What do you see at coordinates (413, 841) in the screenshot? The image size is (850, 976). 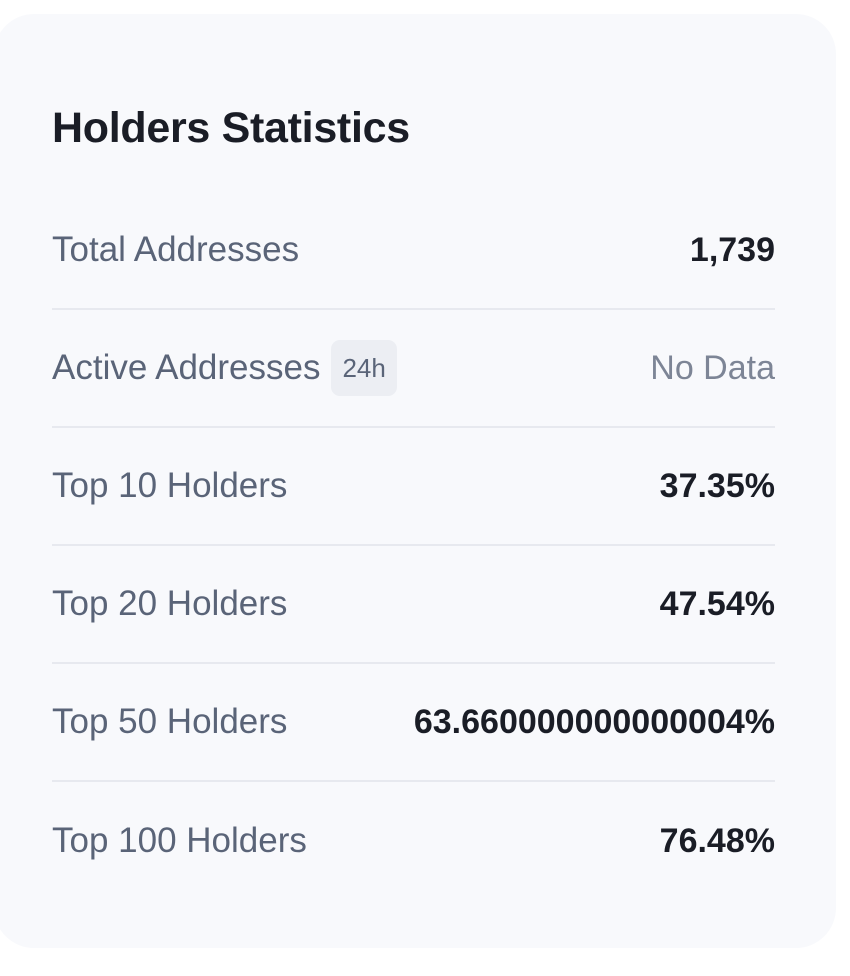 I see `stat-row-top-100-holders: Top 100 Holders 76.48%` at bounding box center [413, 841].